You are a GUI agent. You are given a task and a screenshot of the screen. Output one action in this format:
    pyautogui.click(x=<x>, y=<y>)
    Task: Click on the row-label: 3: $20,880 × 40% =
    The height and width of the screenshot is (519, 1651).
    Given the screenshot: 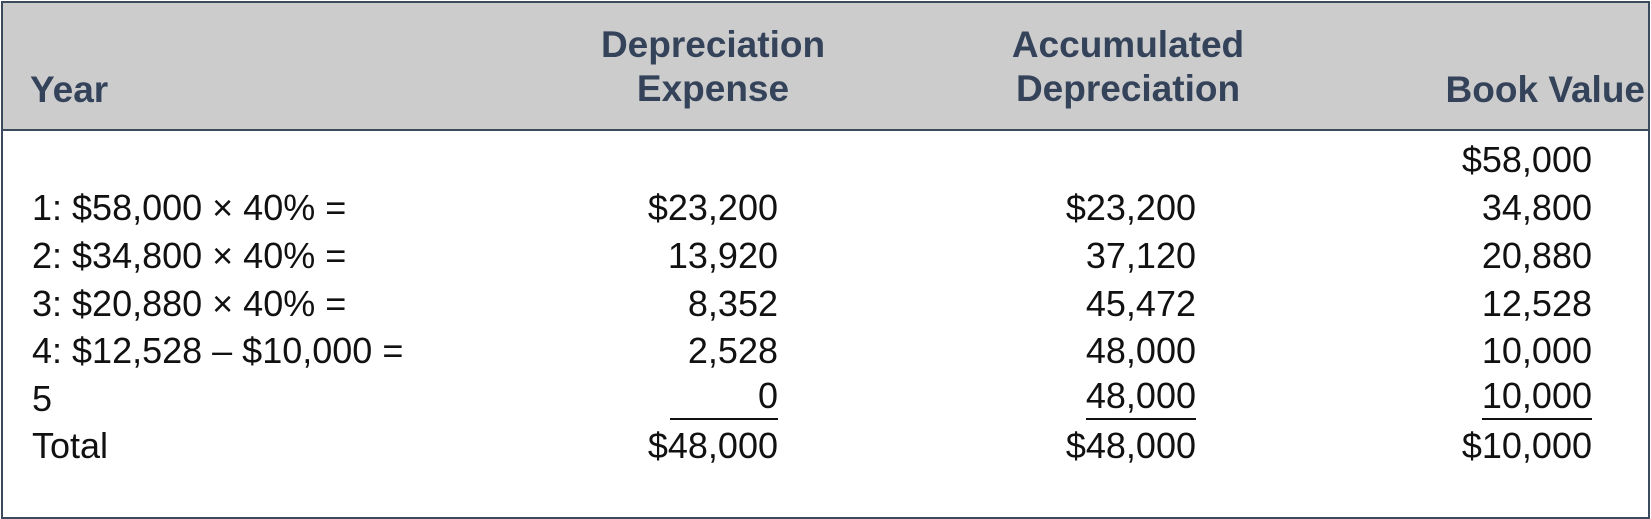 What is the action you would take?
    pyautogui.click(x=189, y=303)
    